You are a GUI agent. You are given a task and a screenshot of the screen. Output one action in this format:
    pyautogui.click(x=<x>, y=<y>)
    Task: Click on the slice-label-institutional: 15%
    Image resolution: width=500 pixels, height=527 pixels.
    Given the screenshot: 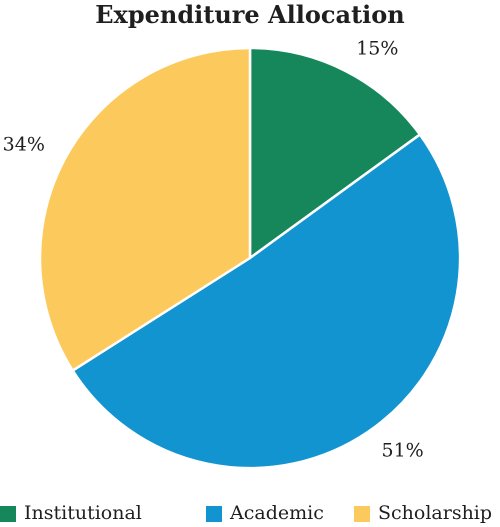 What is the action you would take?
    pyautogui.click(x=377, y=49)
    